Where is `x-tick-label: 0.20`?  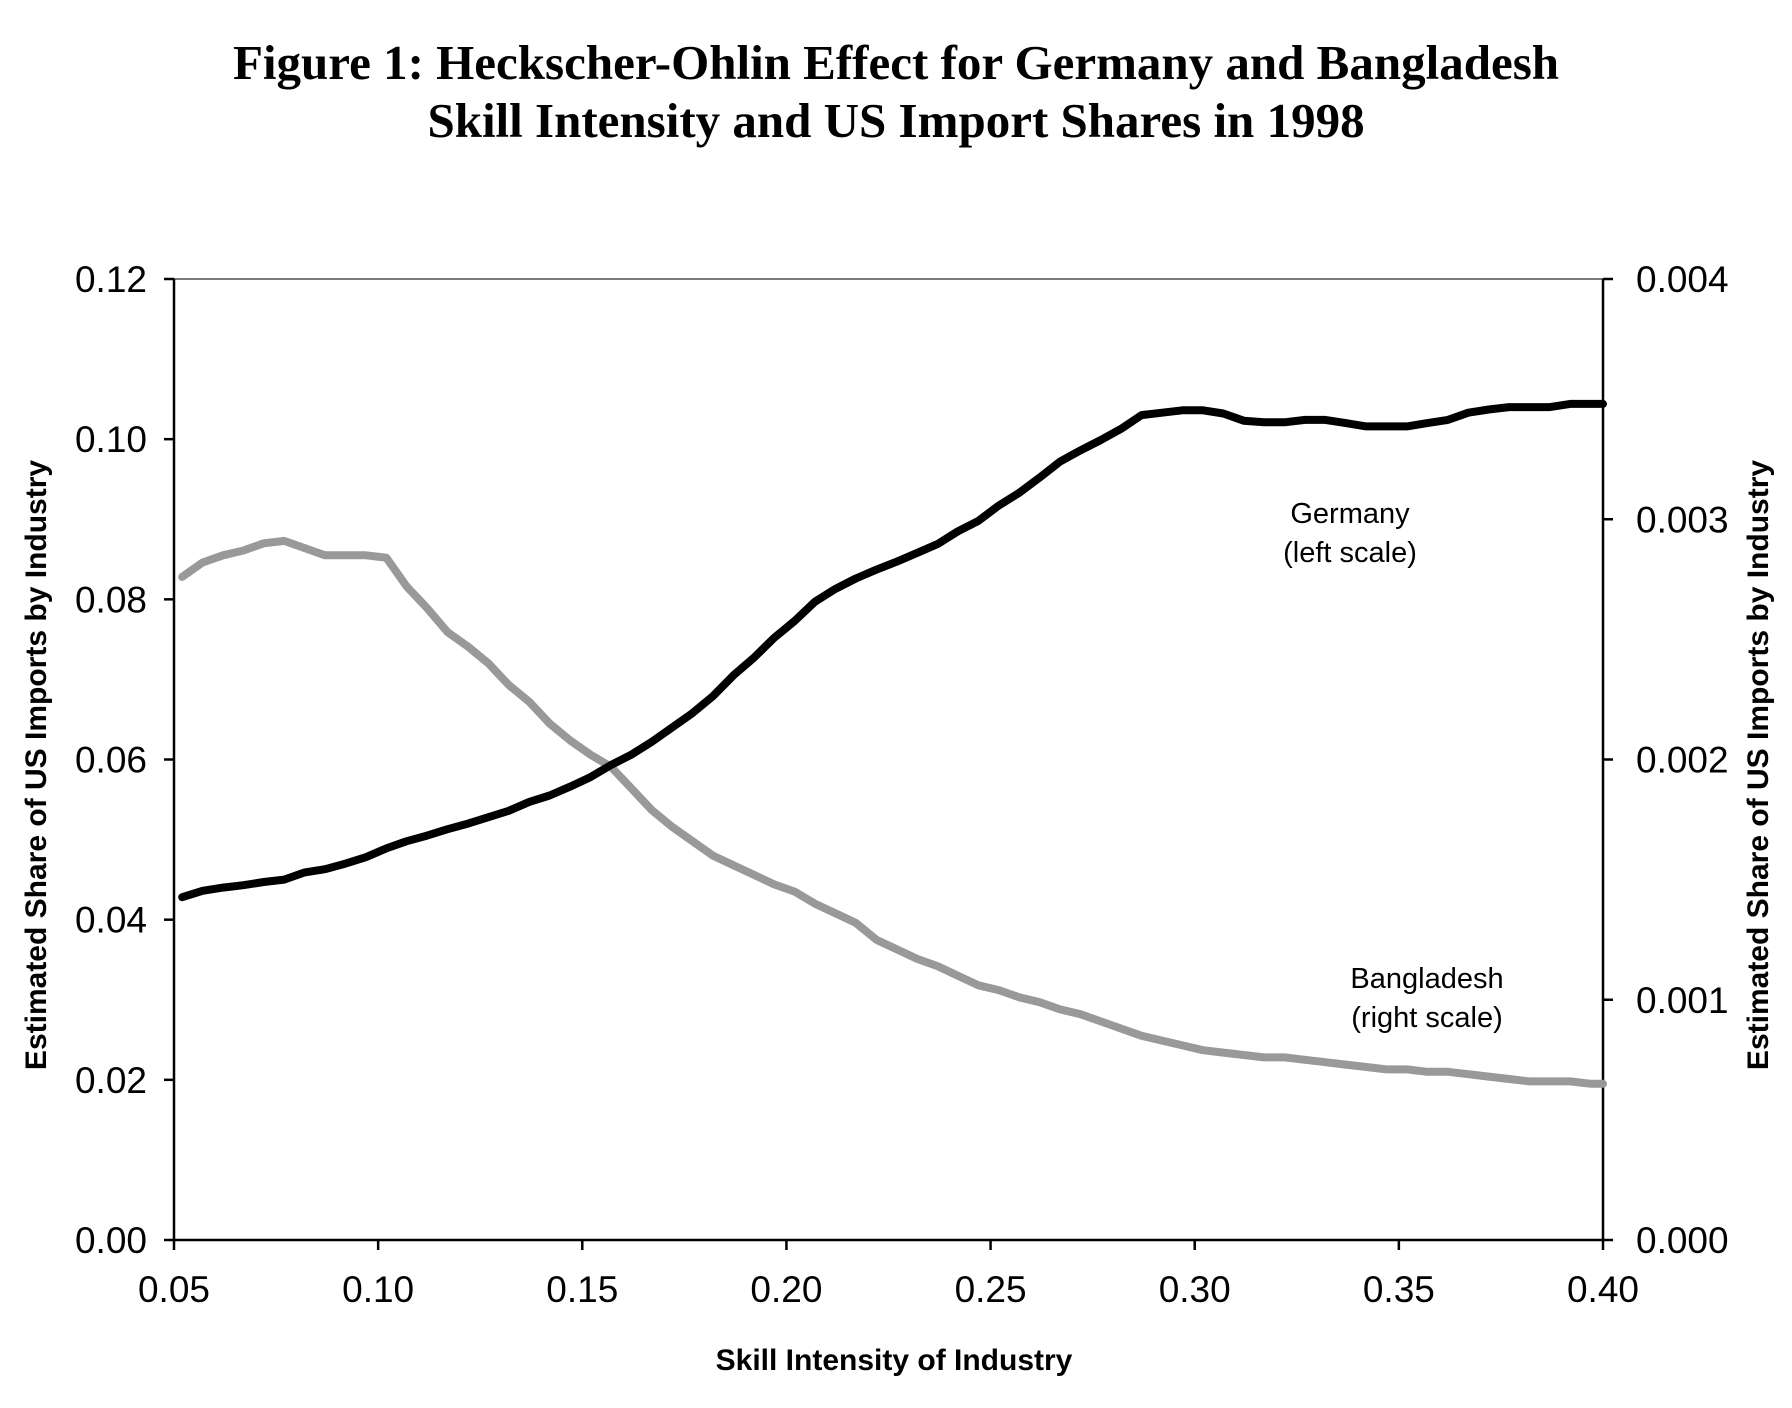 x-tick-label: 0.20 is located at coordinates (786, 1289).